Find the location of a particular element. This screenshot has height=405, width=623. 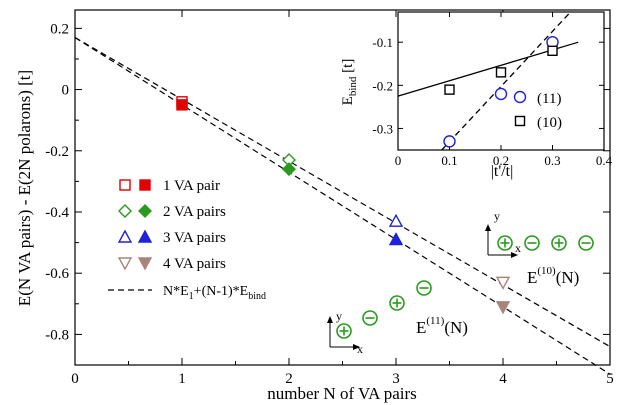

inset-legend: (11) (10) is located at coordinates (537, 110).